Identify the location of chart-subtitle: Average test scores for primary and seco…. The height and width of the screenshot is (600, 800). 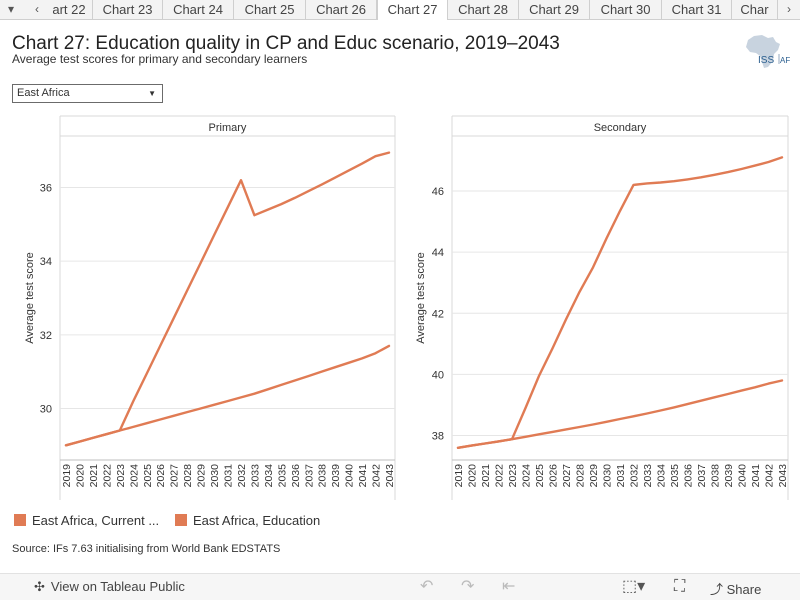
(160, 59).